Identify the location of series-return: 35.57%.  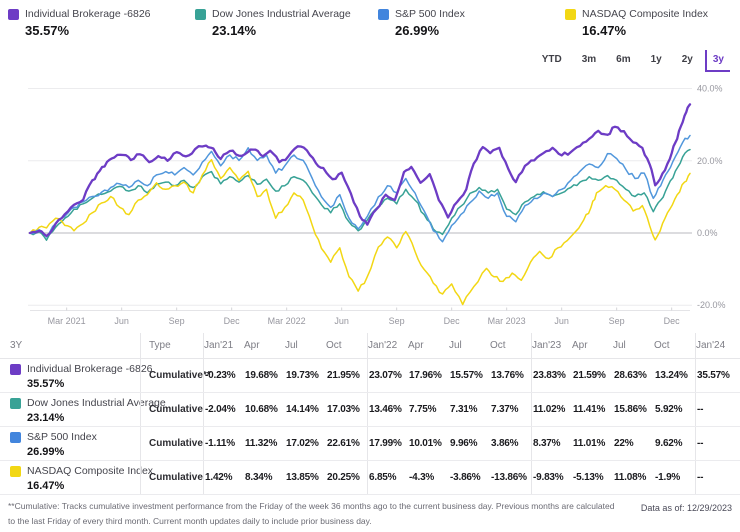
(46, 384).